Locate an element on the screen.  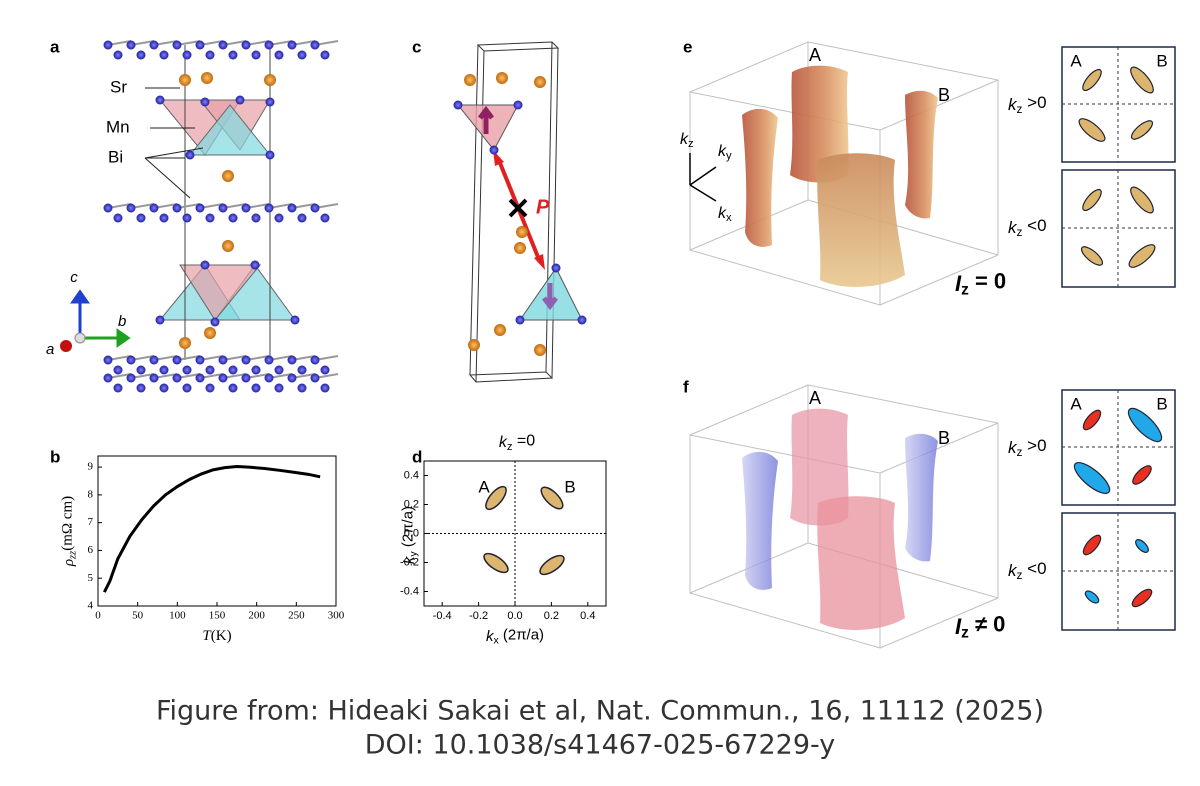
text-part: >0 is located at coordinates (1034, 446).